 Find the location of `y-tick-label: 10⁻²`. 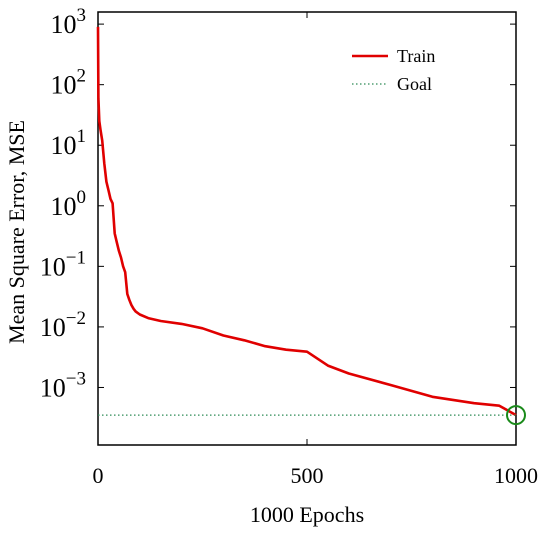

y-tick-label: 10⁻² is located at coordinates (63, 325).